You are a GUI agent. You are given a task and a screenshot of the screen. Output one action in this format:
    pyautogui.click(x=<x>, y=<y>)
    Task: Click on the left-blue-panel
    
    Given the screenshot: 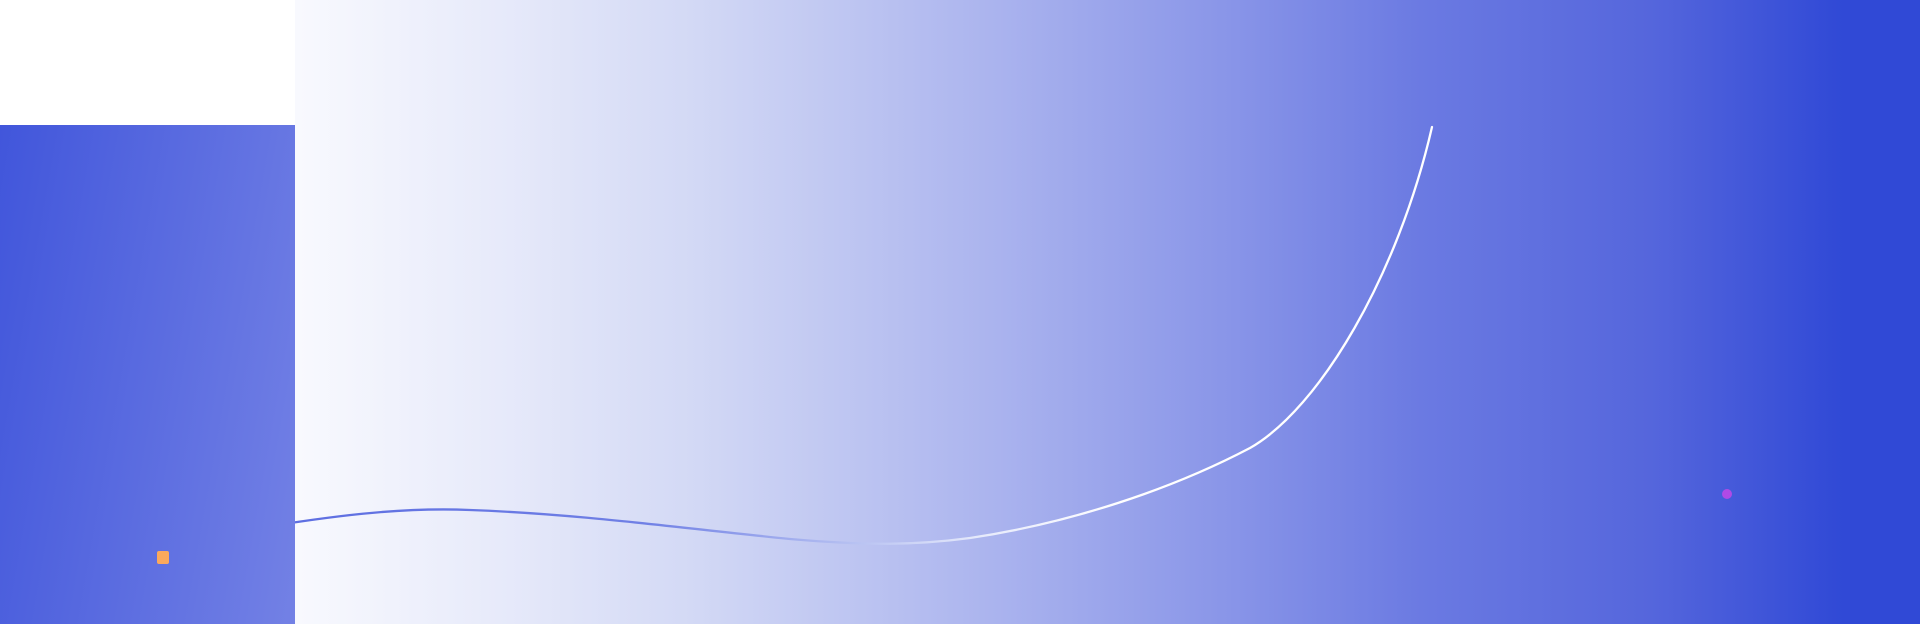 What is the action you would take?
    pyautogui.click(x=147, y=374)
    